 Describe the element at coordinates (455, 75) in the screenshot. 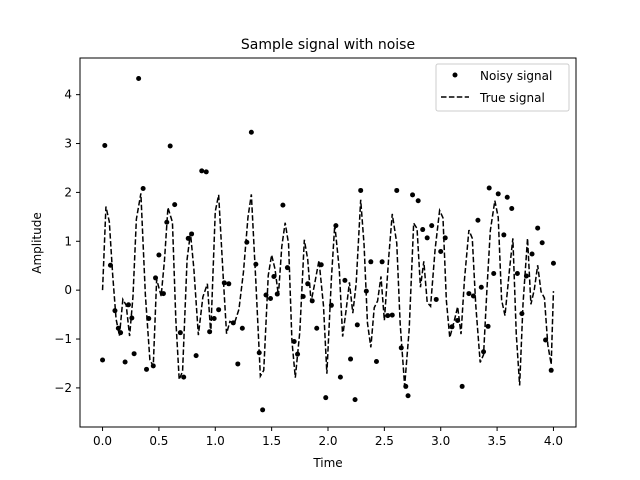

I see `legend-marker-noisy` at that location.